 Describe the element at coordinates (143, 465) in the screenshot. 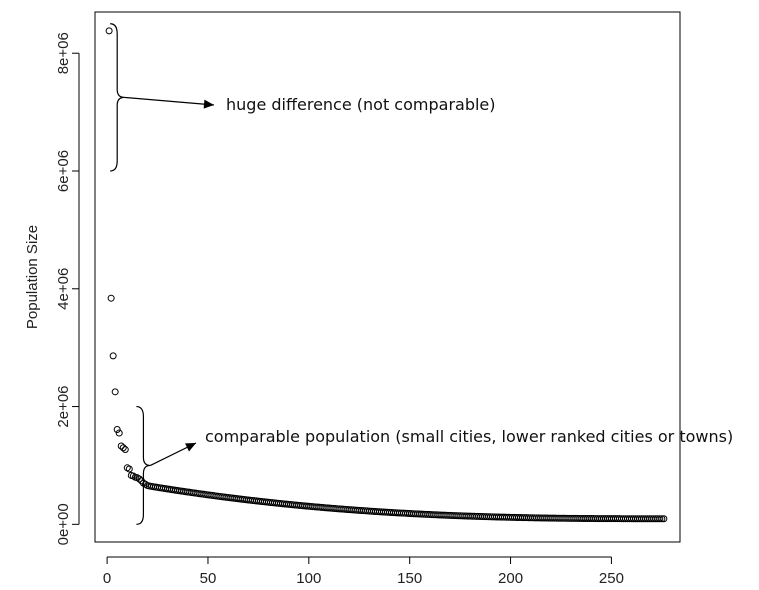

I see `annotation-brace-bottom` at that location.